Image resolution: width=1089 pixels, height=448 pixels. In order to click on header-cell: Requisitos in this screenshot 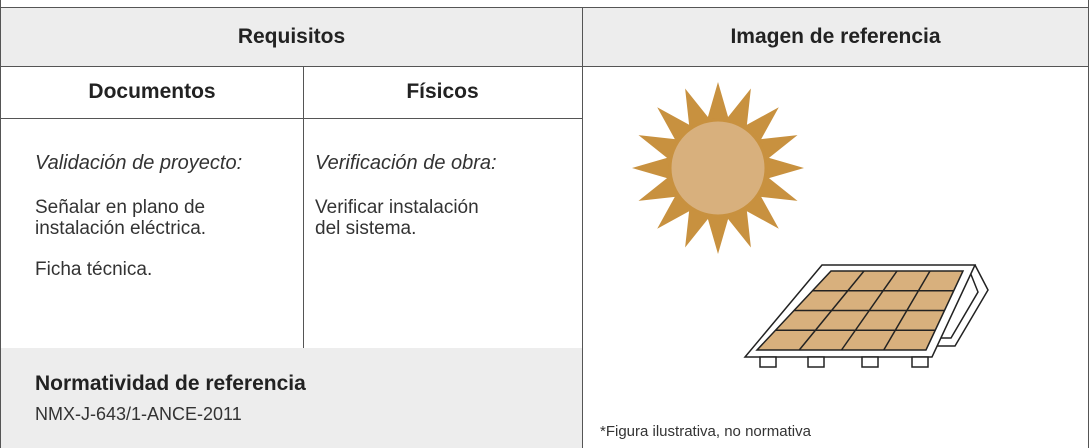, I will do `click(291, 37)`.